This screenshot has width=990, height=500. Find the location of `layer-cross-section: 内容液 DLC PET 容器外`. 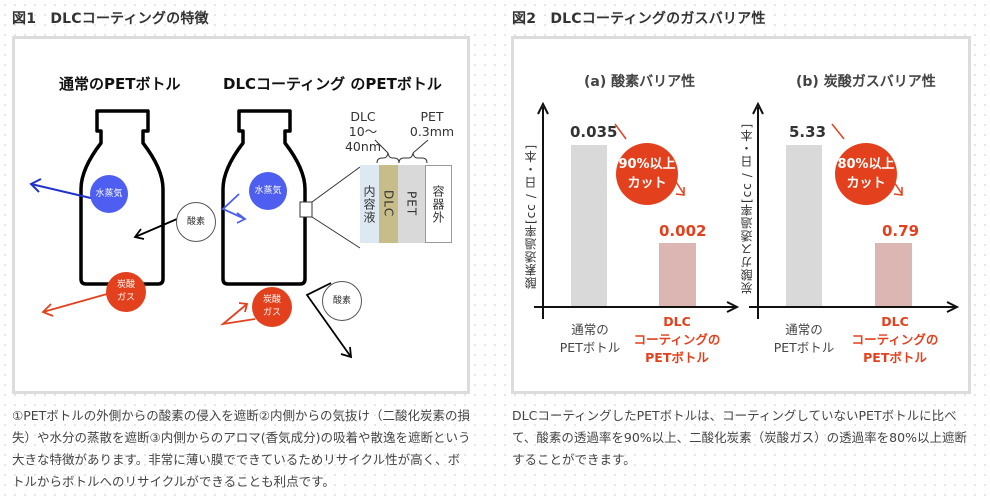

layer-cross-section: 内容液 DLC PET 容器外 is located at coordinates (406, 204).